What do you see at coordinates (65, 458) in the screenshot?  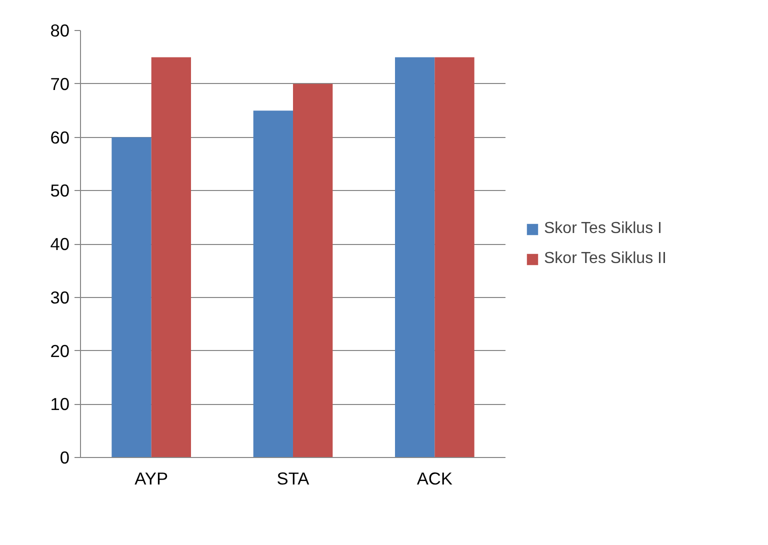 I see `y-tick-label: 0` at bounding box center [65, 458].